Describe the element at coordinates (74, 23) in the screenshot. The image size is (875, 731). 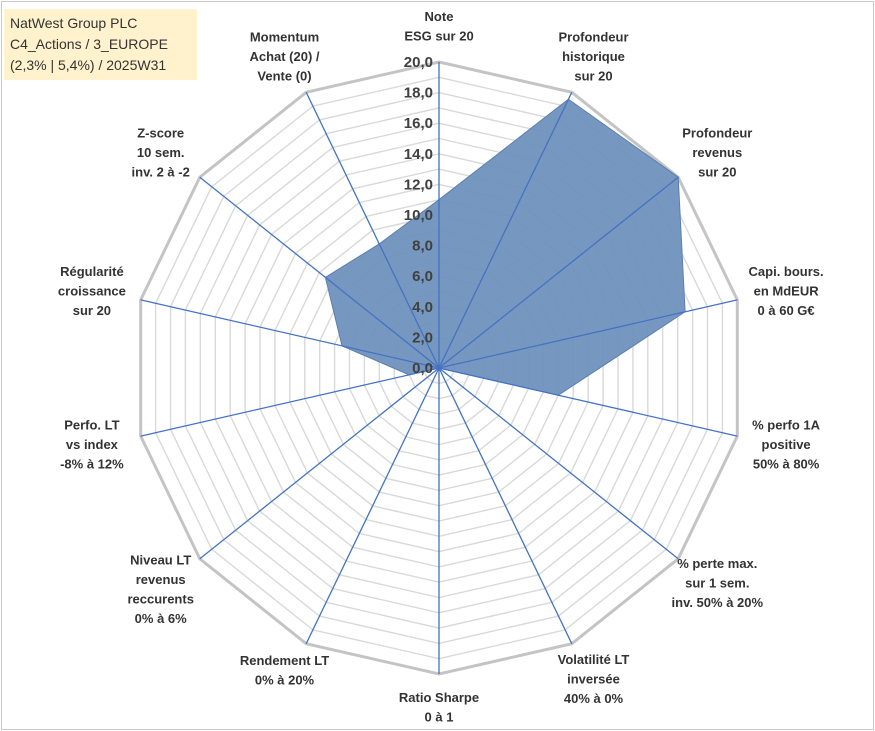
I see `title-line-company: NatWest Group PLC` at that location.